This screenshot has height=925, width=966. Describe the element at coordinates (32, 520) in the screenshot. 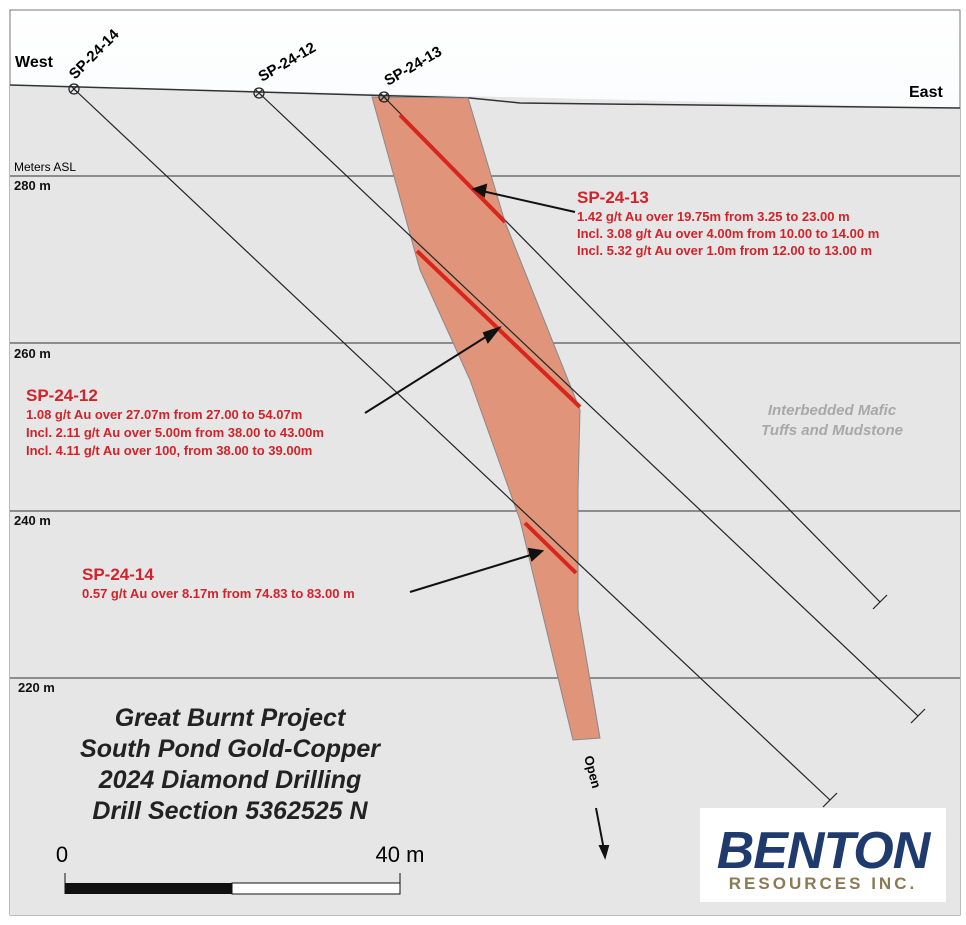

I see `elevation-label: 240 m` at that location.